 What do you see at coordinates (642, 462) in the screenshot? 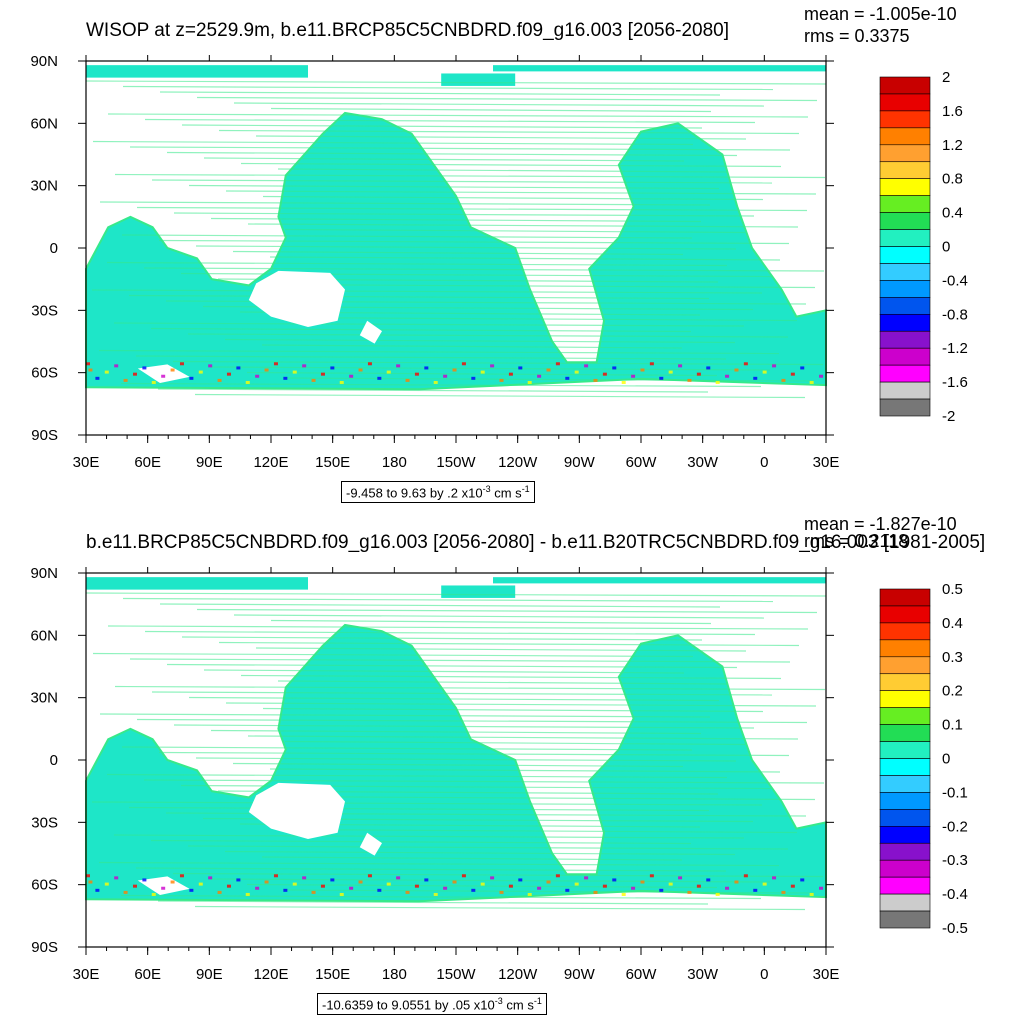
I see `lon-tick-label: 60W` at bounding box center [642, 462].